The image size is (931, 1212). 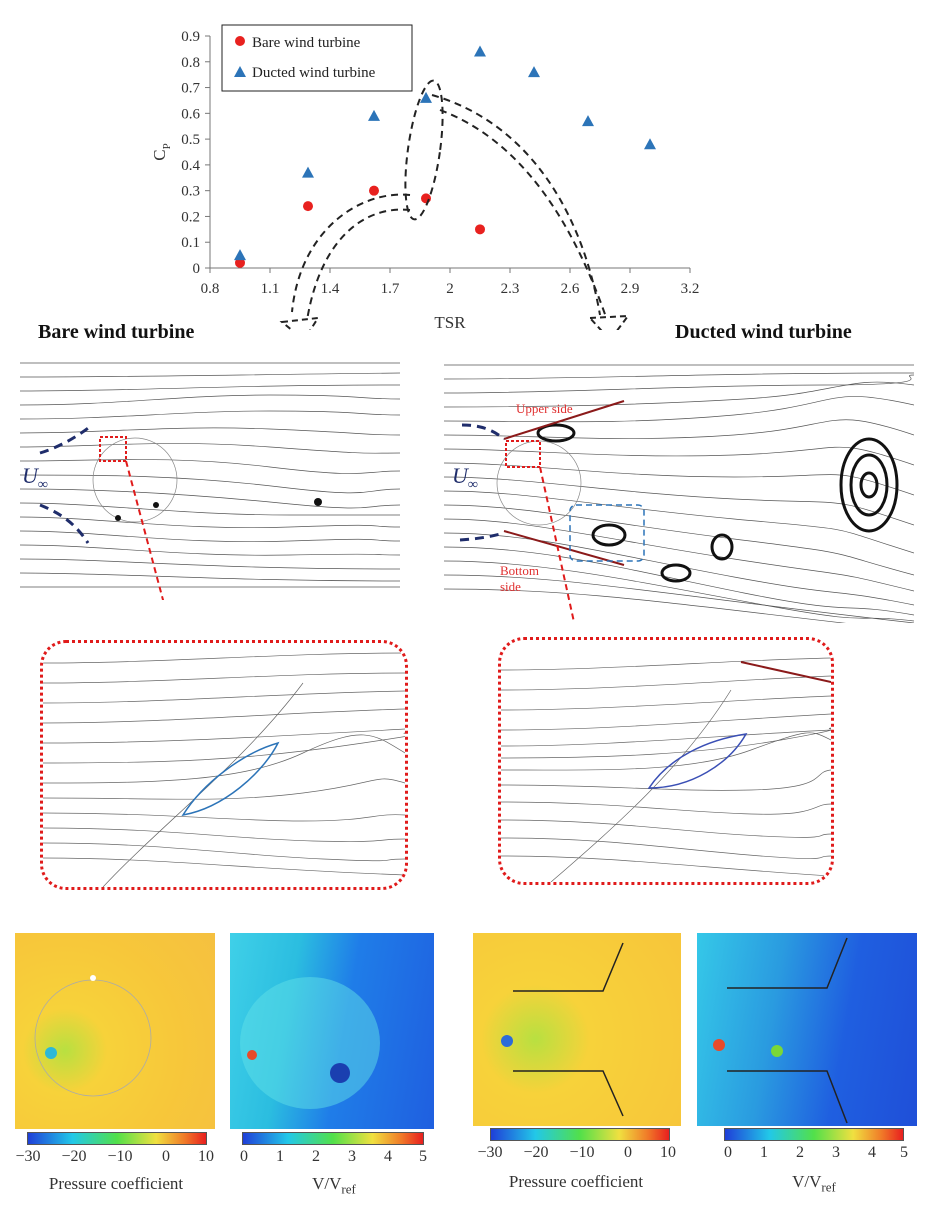 I want to click on bare-zoom-streamlines, so click(x=224, y=769).